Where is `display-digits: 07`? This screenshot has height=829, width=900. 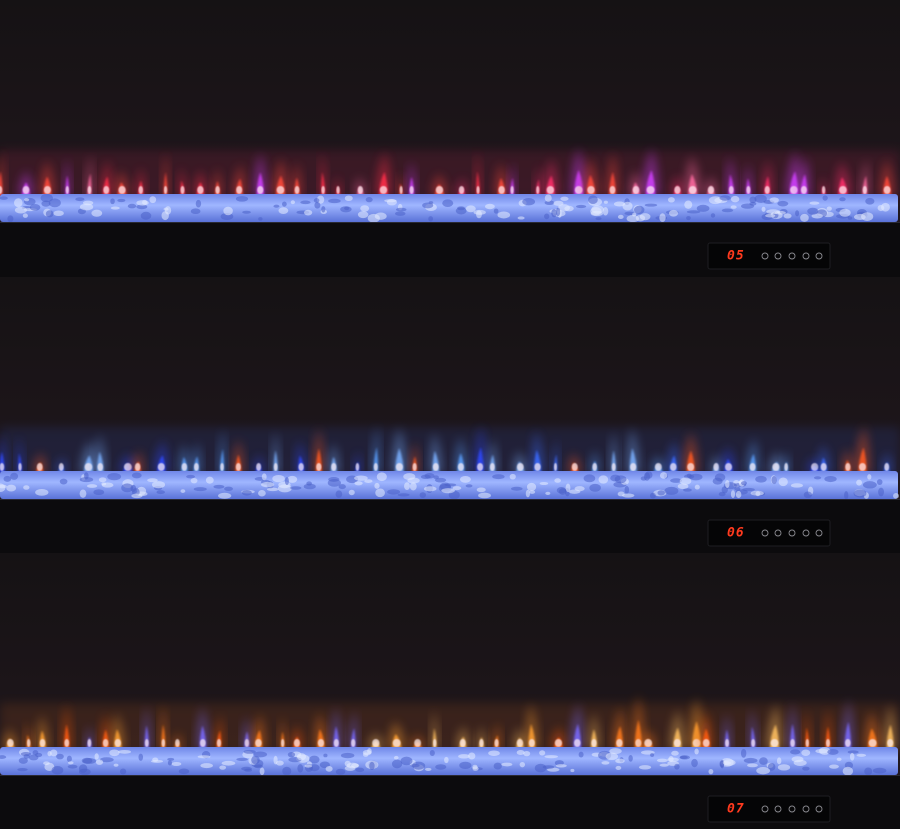
display-digits: 07 is located at coordinates (736, 809).